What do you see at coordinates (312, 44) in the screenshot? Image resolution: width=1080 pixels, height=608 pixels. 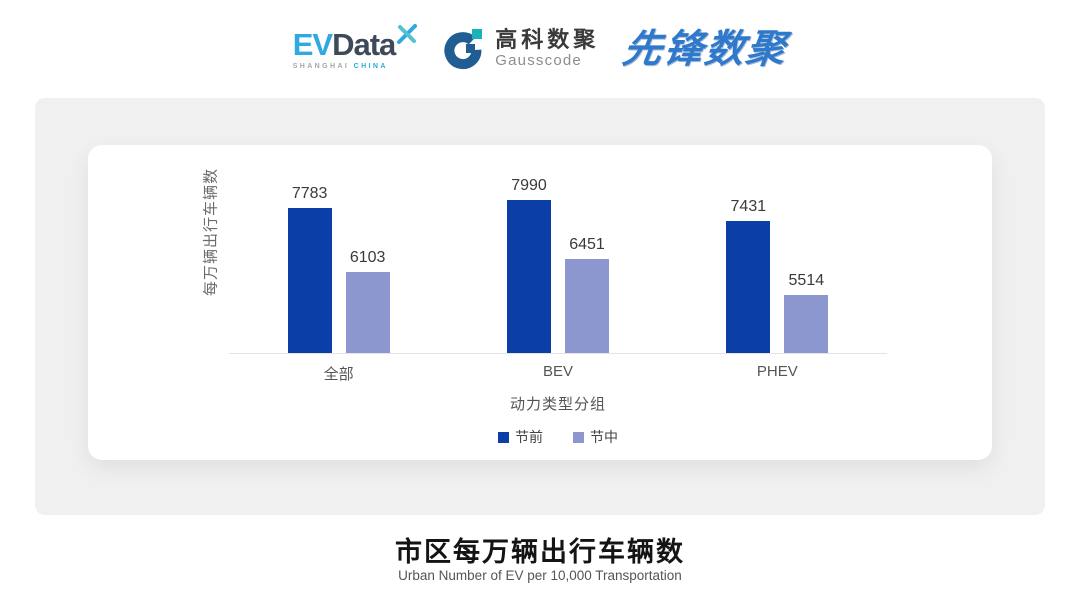 I see `evdata-ev-text: EV` at bounding box center [312, 44].